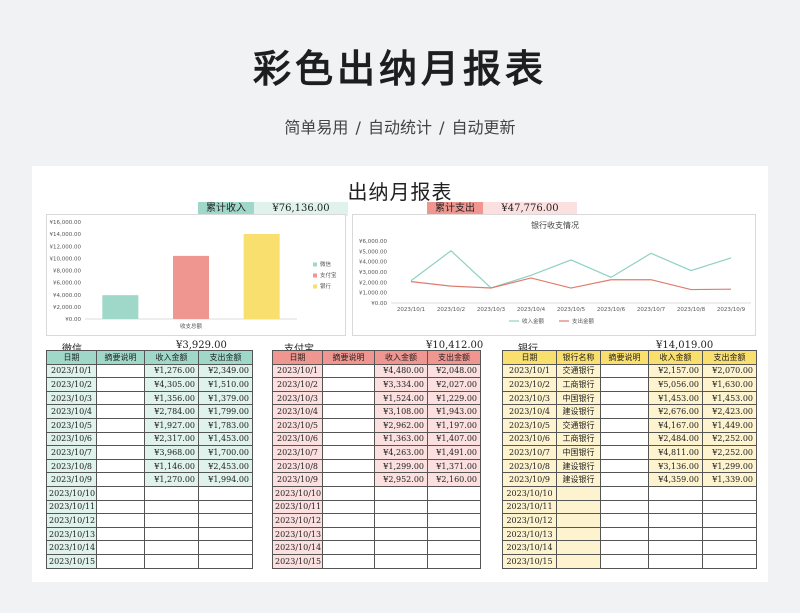  I want to click on table-cell: ¥1,453.00, so click(675, 398).